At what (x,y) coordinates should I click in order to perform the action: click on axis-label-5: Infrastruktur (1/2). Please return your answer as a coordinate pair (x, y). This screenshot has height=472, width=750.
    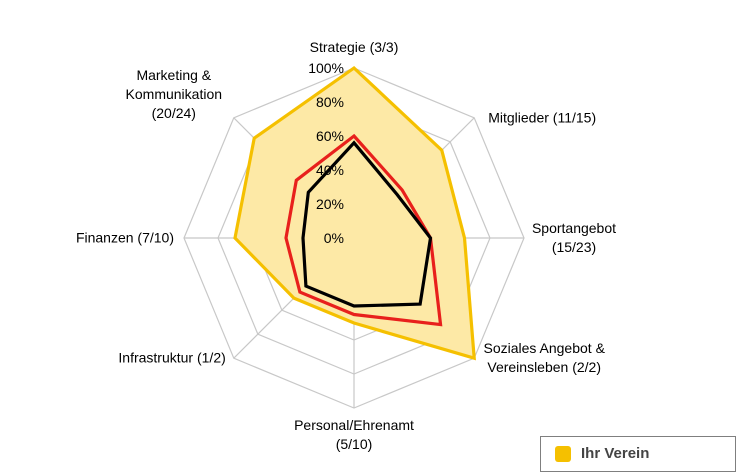
    Looking at the image, I should click on (171, 358).